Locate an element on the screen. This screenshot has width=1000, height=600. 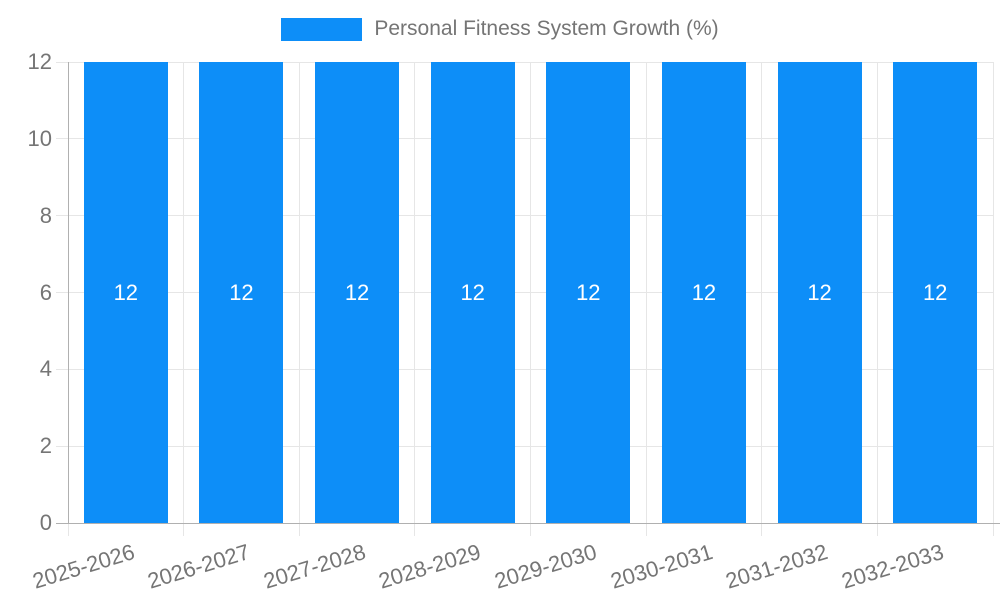
x-tick-label: 2031-2032 is located at coordinates (776, 566).